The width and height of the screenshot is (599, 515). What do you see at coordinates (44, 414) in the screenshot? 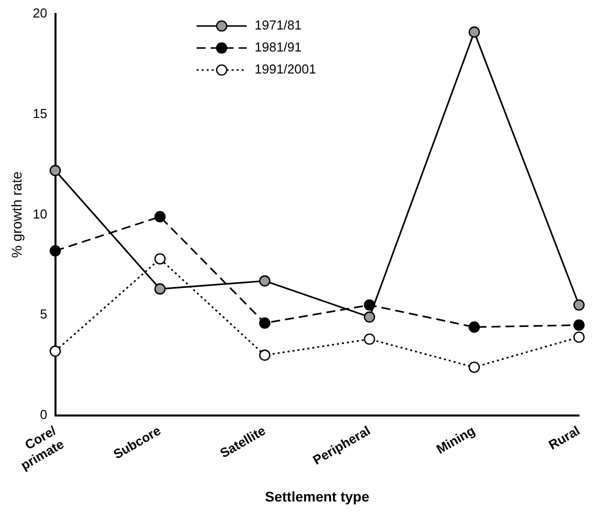
I see `y-tick-label: 0` at bounding box center [44, 414].